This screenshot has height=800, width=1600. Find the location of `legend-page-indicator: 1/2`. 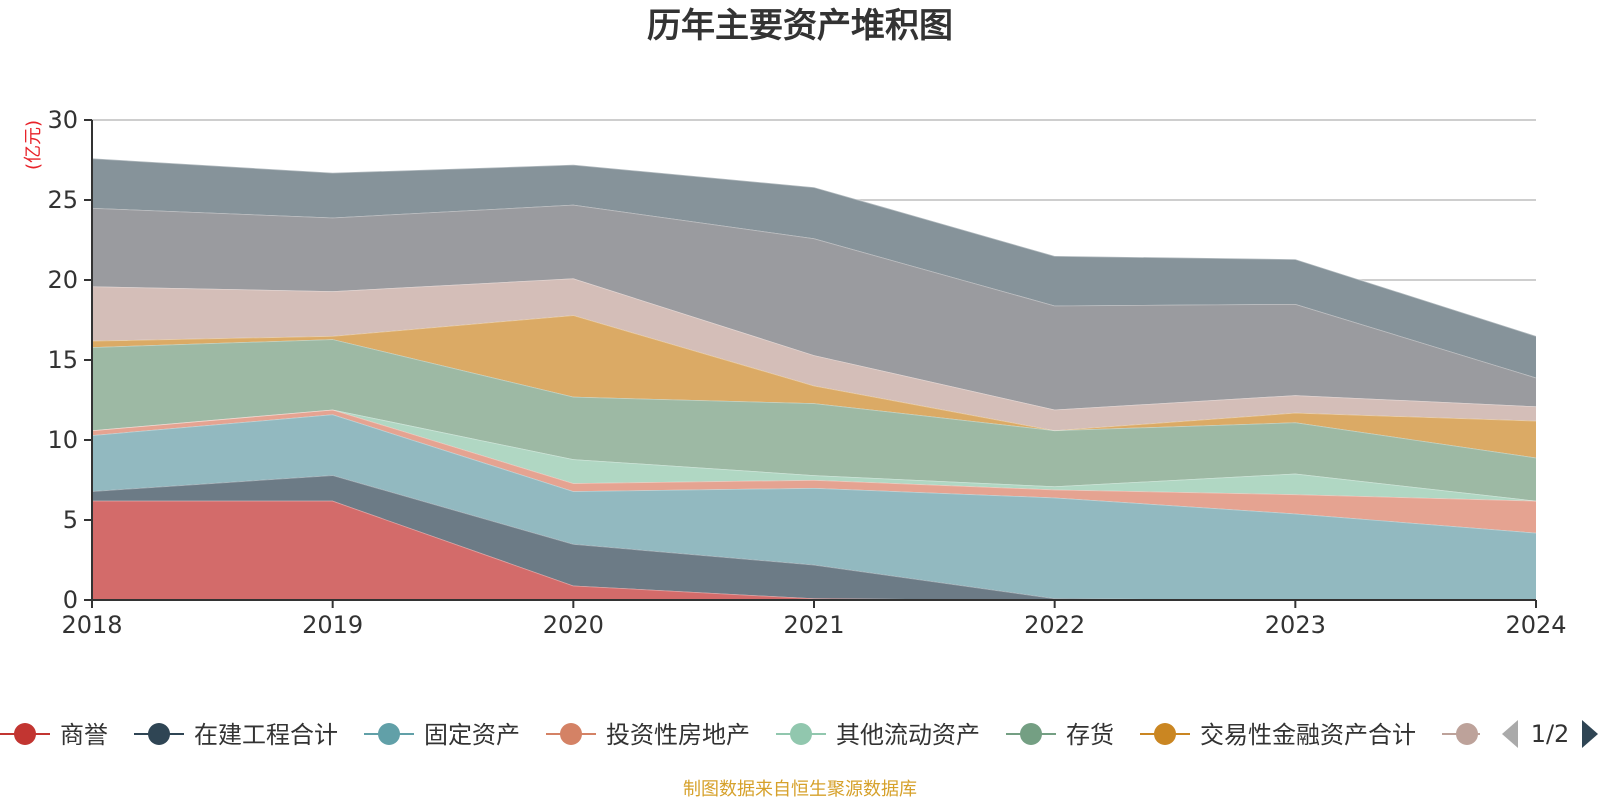

legend-page-indicator: 1/2 is located at coordinates (1550, 734).